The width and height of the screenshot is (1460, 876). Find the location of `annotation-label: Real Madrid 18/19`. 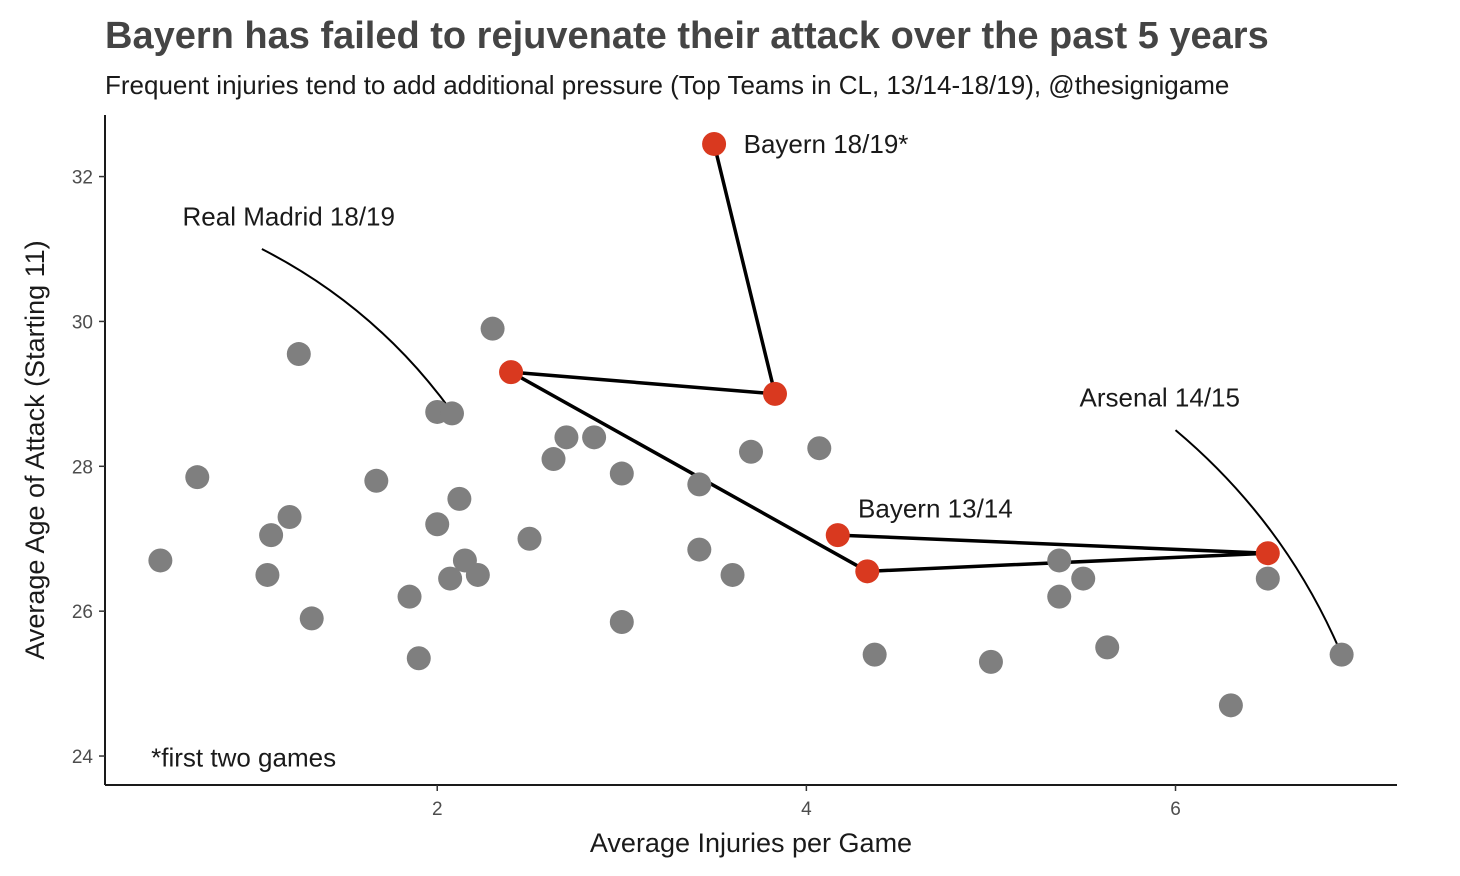

annotation-label: Real Madrid 18/19 is located at coordinates (289, 216).